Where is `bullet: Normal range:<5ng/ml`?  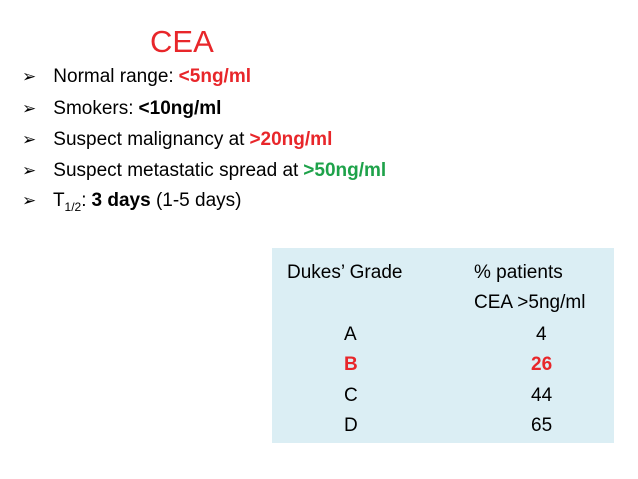 bullet: Normal range:<5ng/ml is located at coordinates (136, 77).